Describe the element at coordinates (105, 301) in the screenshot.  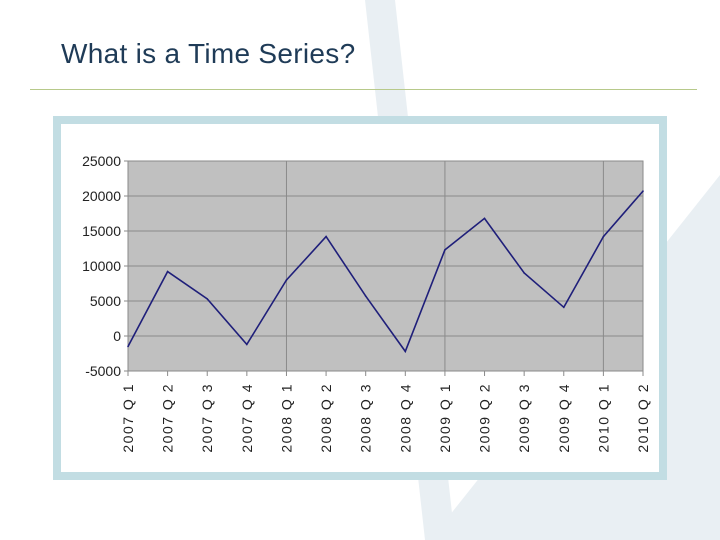
I see `y-tick-label: 5000` at that location.